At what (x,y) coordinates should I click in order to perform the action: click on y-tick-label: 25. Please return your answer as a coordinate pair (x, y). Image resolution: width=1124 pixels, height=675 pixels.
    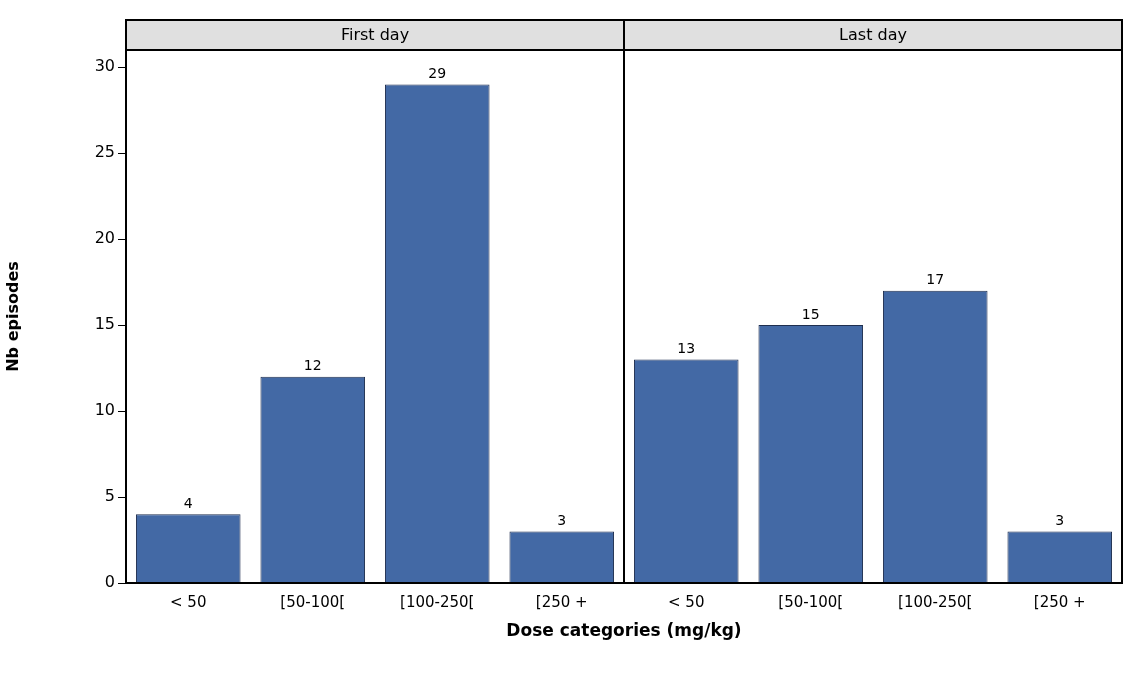
    Looking at the image, I should click on (104, 152).